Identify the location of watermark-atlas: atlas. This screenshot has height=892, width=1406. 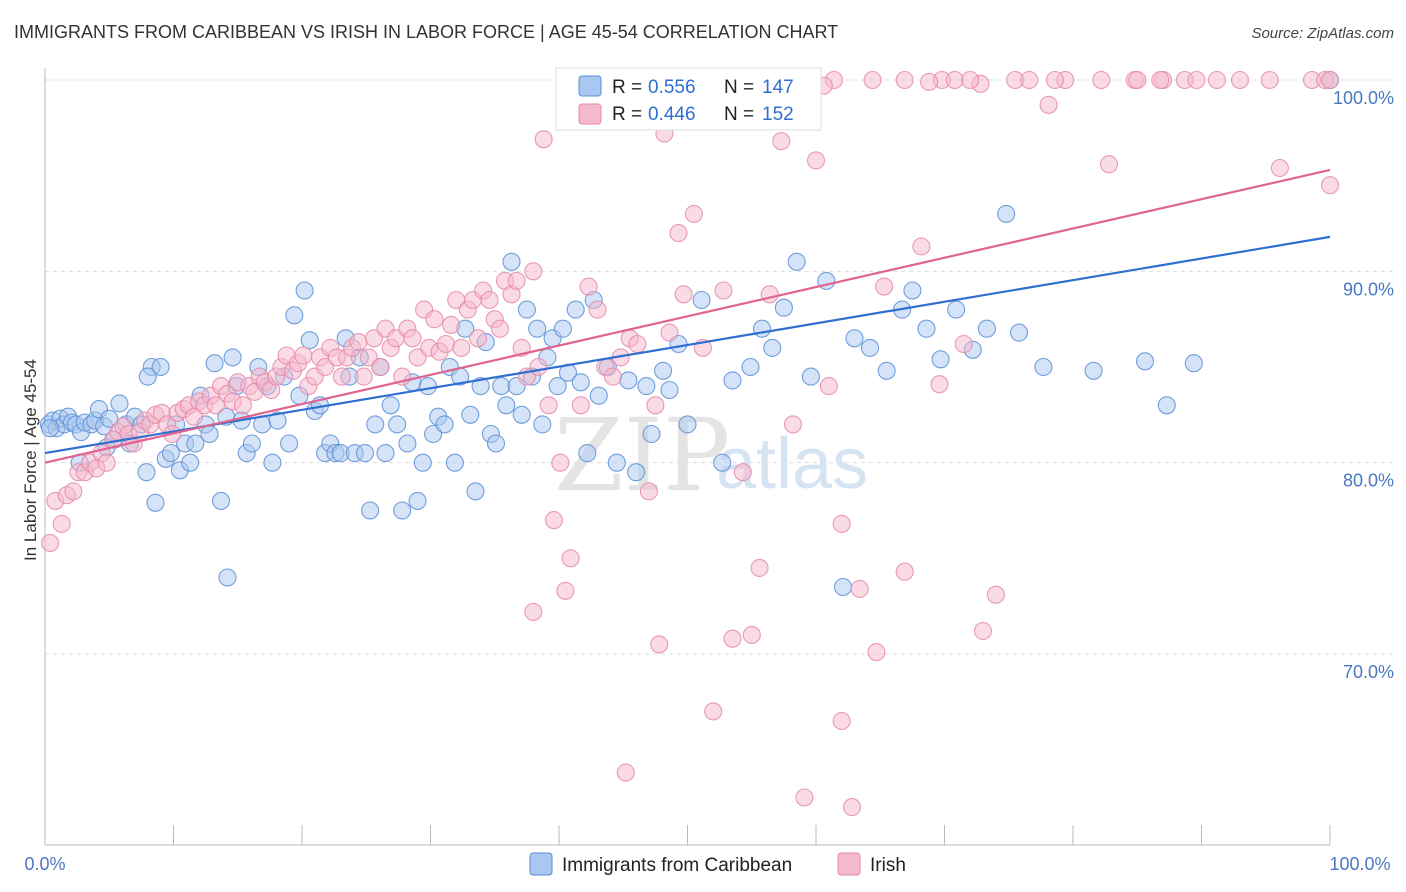
(792, 464).